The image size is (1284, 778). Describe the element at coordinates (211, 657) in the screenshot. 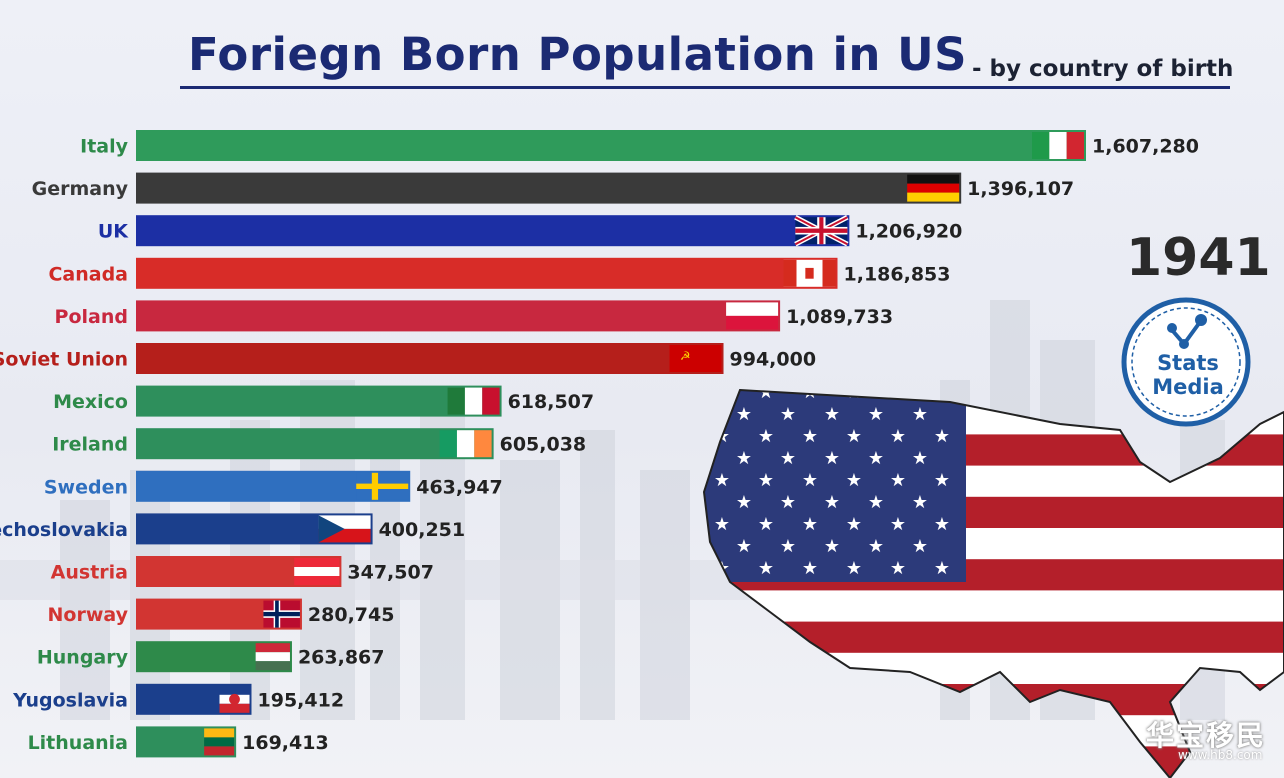

I see `bar-group: Hungary 263,867` at that location.